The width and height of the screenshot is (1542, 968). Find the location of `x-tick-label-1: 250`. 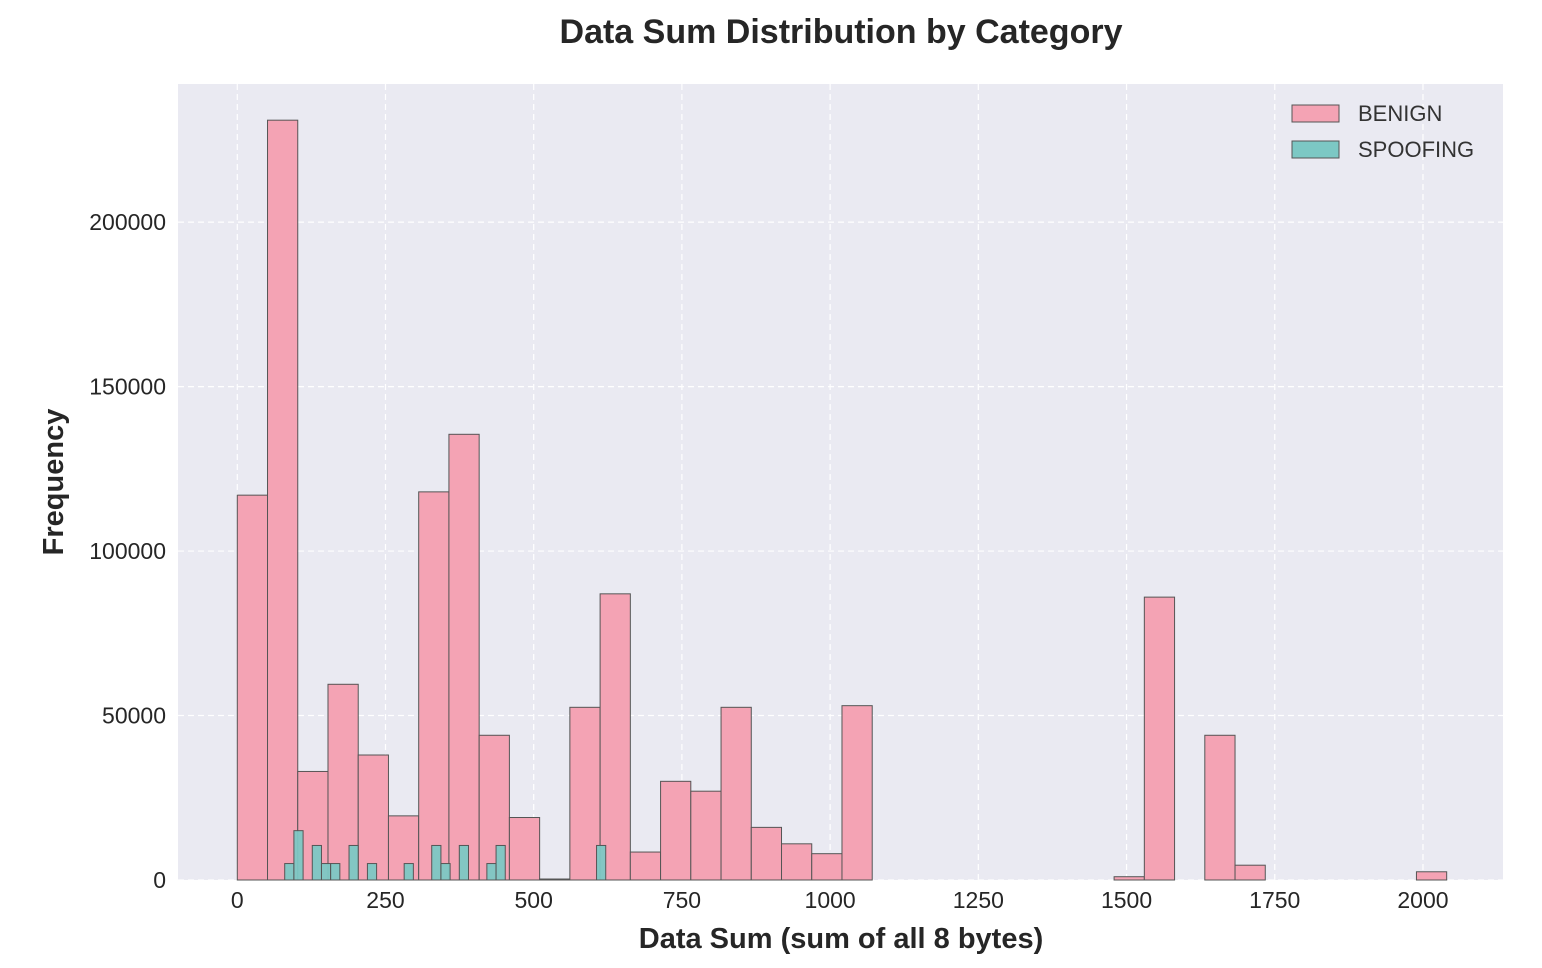

x-tick-label-1: 250 is located at coordinates (385, 900).